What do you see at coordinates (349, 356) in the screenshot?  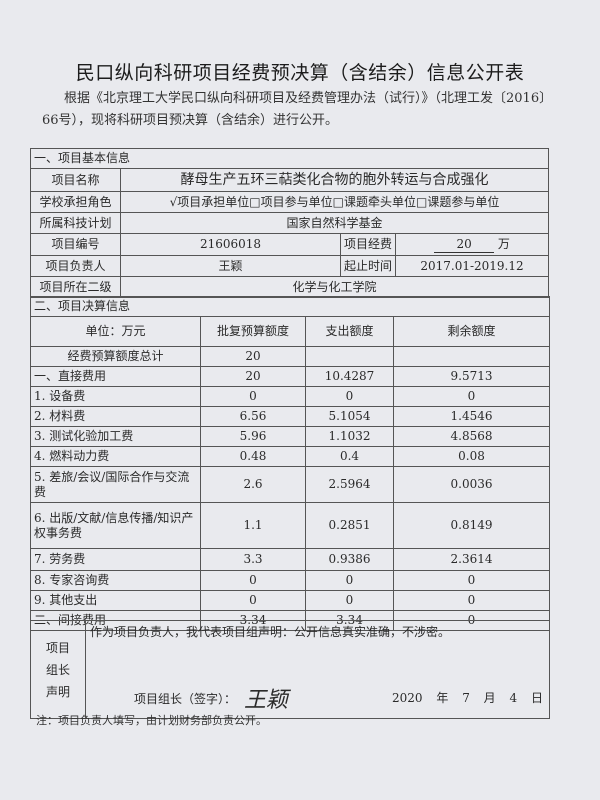 I see `cell-spent` at bounding box center [349, 356].